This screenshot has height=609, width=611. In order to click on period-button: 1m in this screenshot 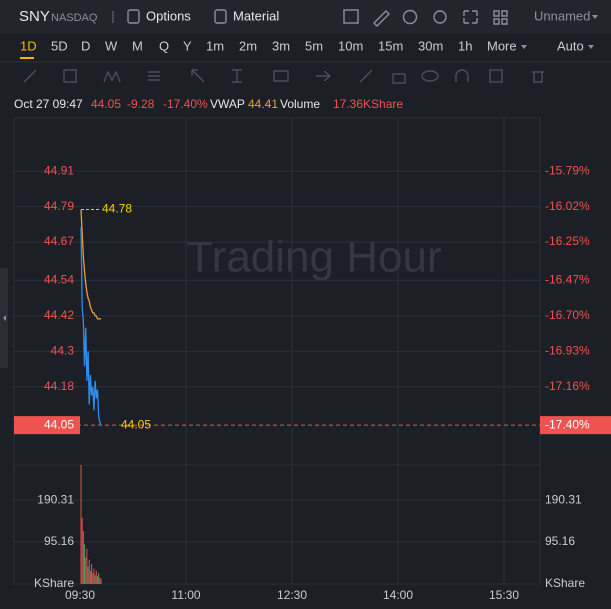, I will do `click(215, 45)`.